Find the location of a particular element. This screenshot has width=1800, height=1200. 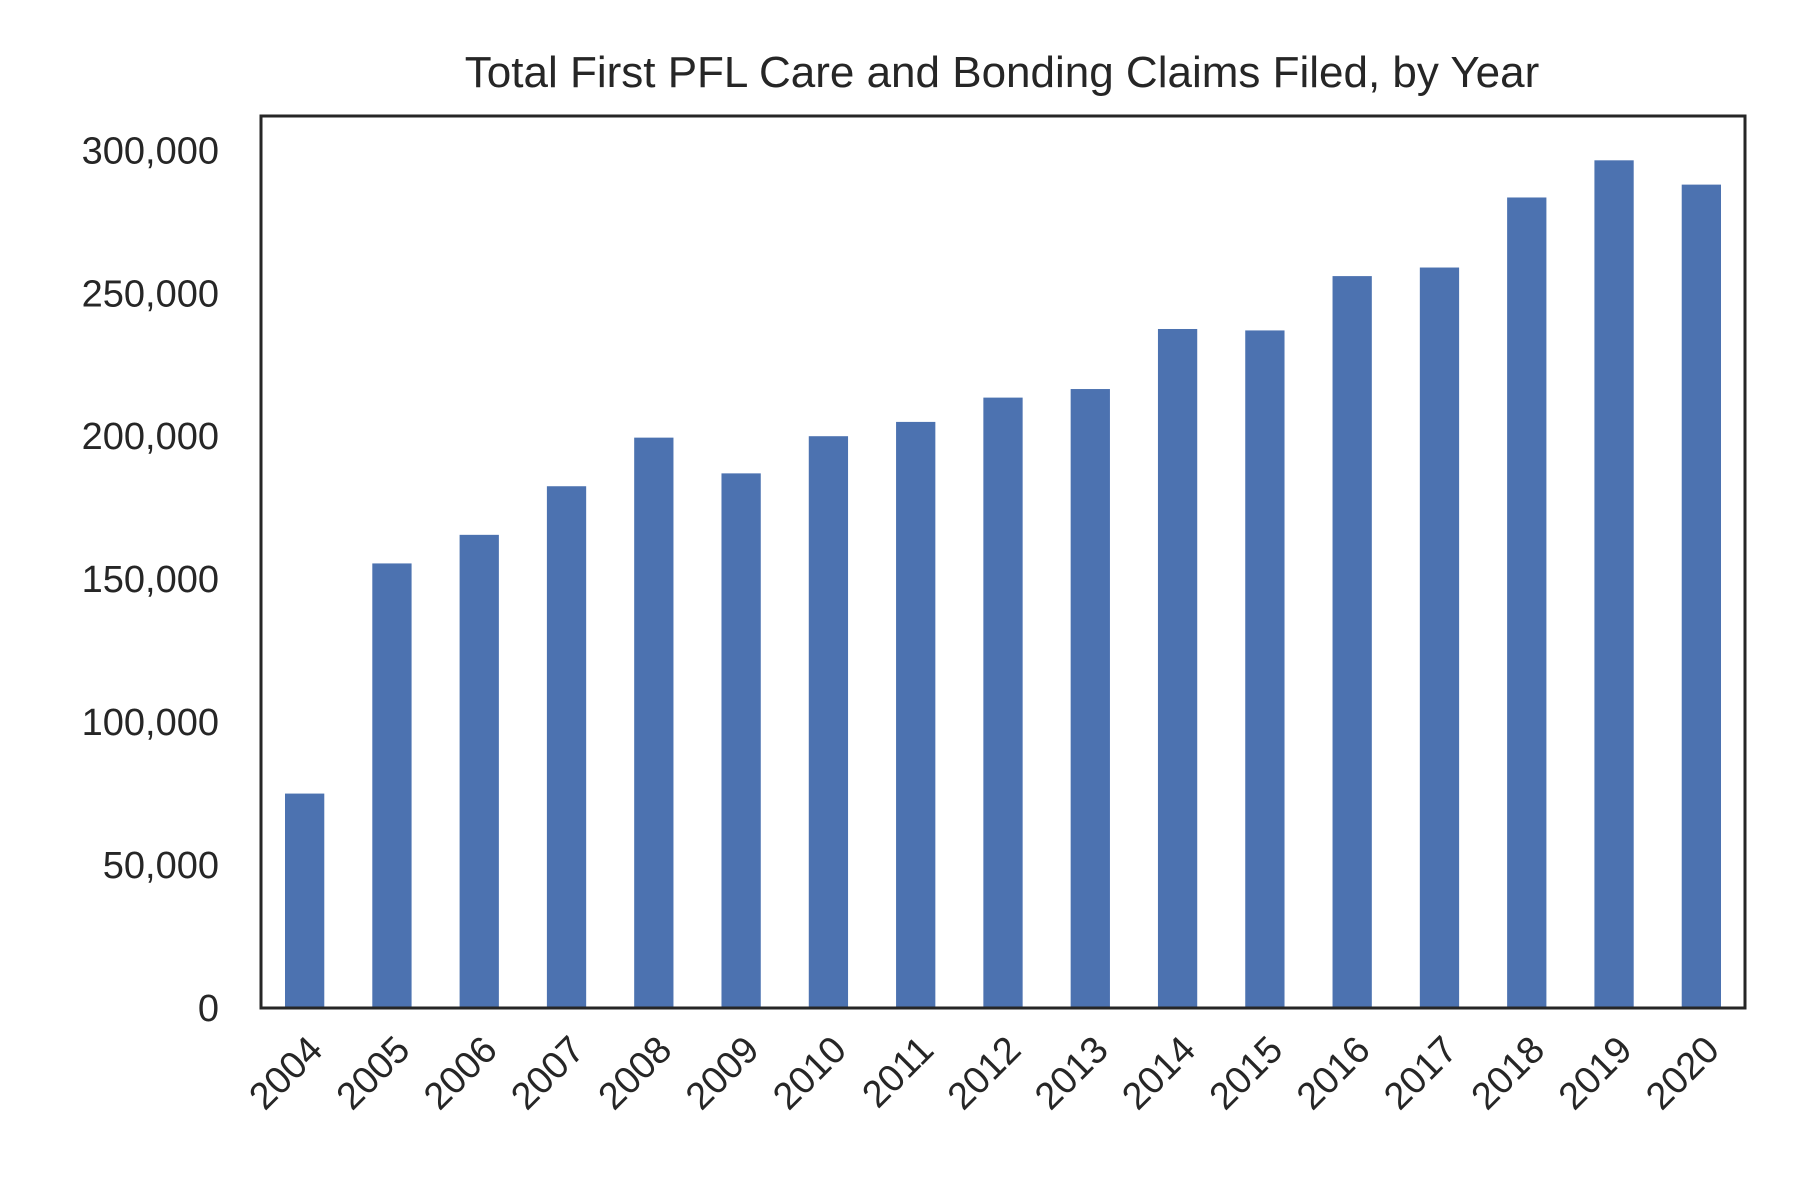

y-tick-label: 200,000 is located at coordinates (150, 437).